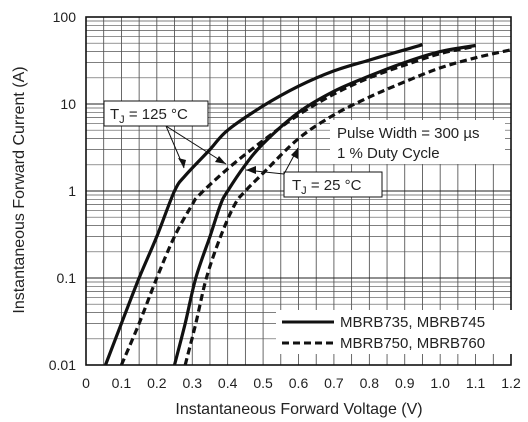  I want to click on y-tick-label: 1, so click(72, 191).